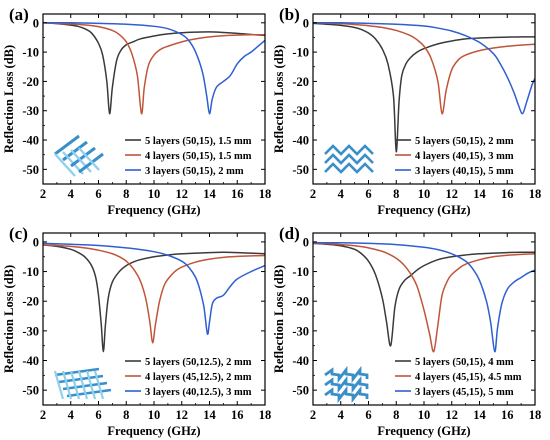  Describe the element at coordinates (464, 156) in the screenshot. I see `legend-label-2: 4 layers (40,15), 3 mm` at that location.